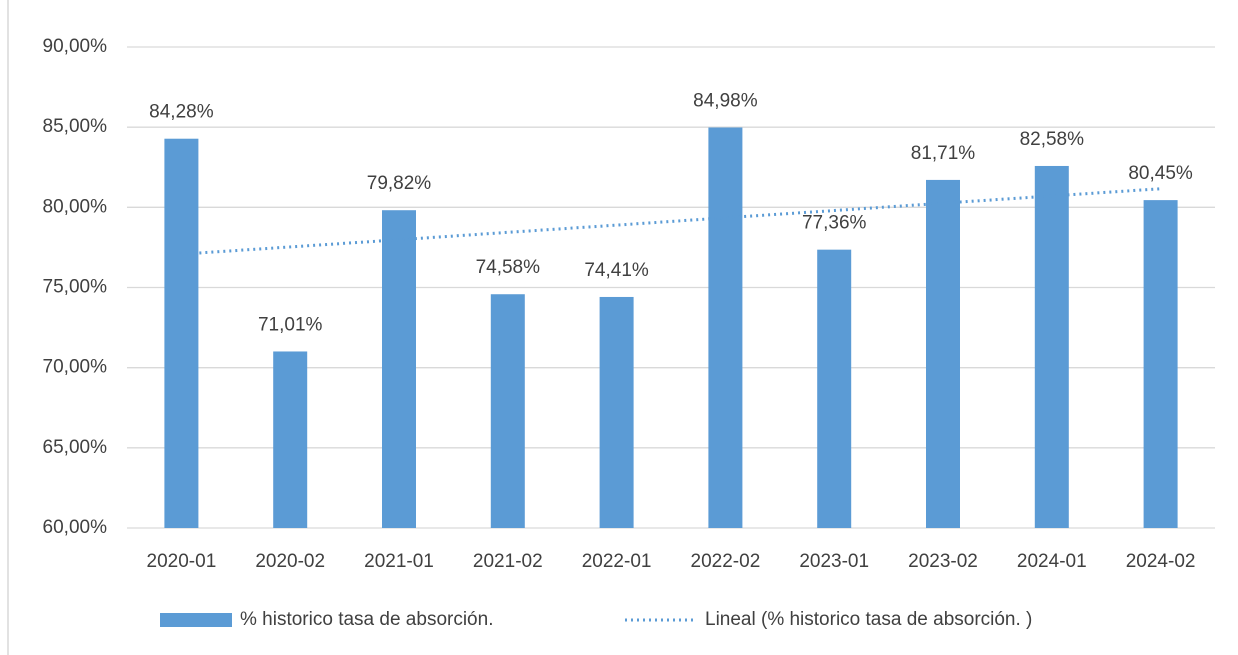 This screenshot has width=1238, height=655. What do you see at coordinates (399, 561) in the screenshot?
I see `x-tick-label: 2021-01` at bounding box center [399, 561].